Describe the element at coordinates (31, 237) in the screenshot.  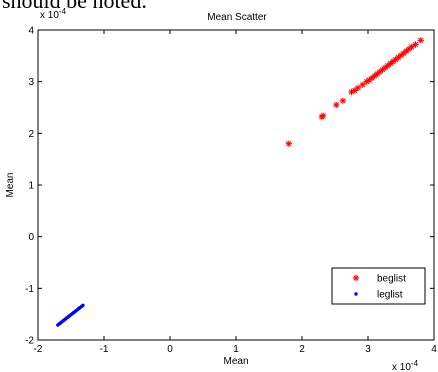
I see `y-tick-label: 0` at that location.